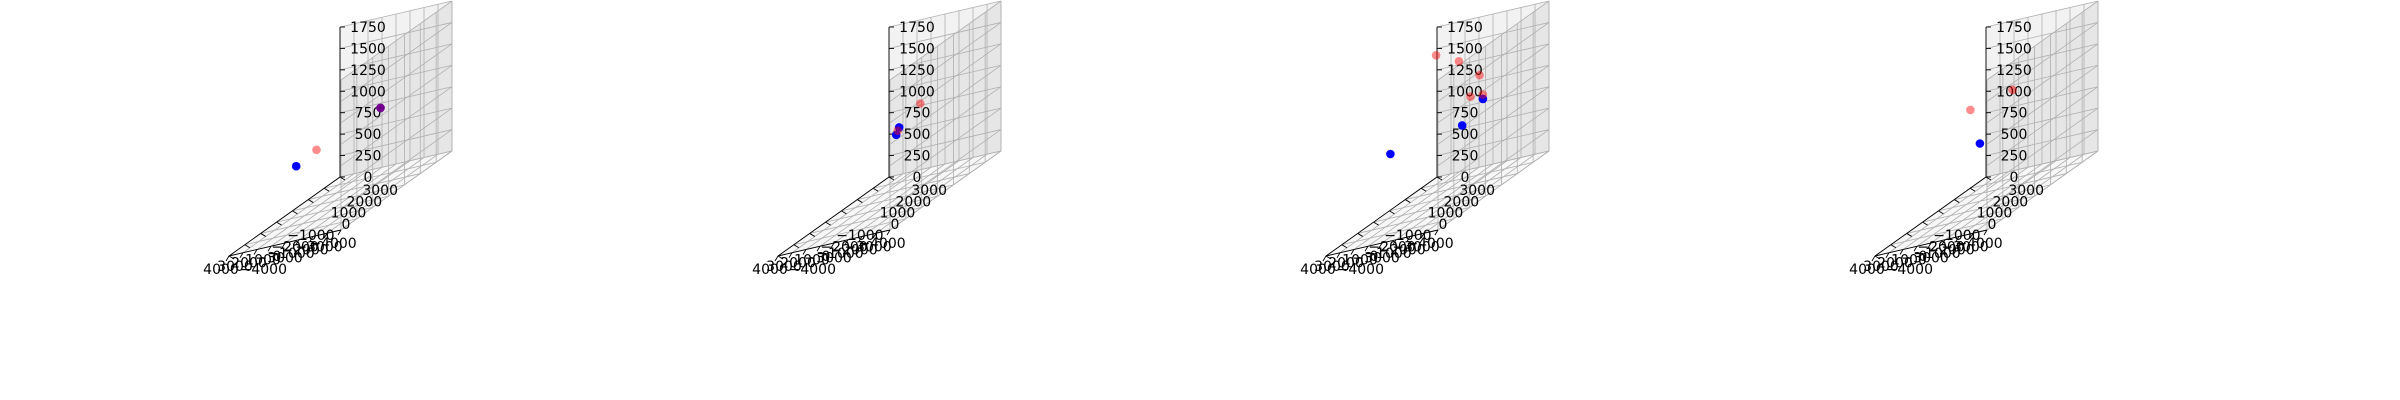 This screenshot has width=2400, height=400. I want to click on x-tick-label: 1000, so click(1360, 260).